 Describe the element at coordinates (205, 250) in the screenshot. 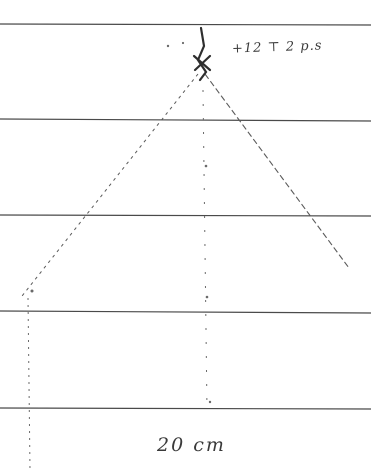

I see `center-axis` at that location.